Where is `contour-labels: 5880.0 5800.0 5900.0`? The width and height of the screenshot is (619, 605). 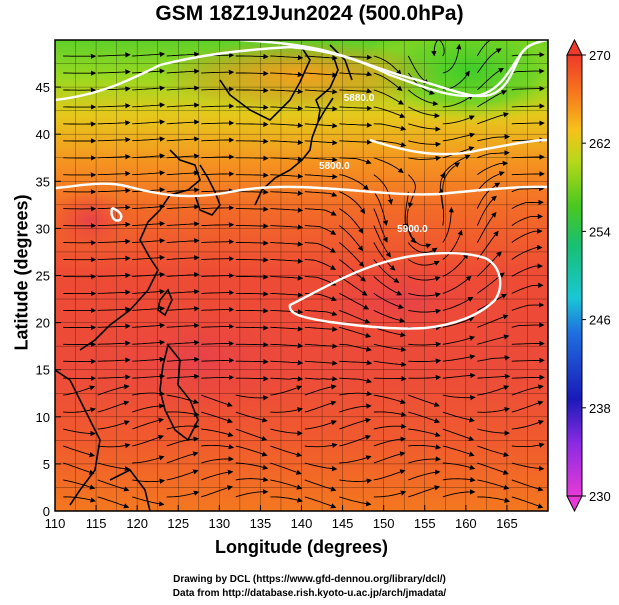
contour-labels: 5880.0 5800.0 5900.0 is located at coordinates (373, 164).